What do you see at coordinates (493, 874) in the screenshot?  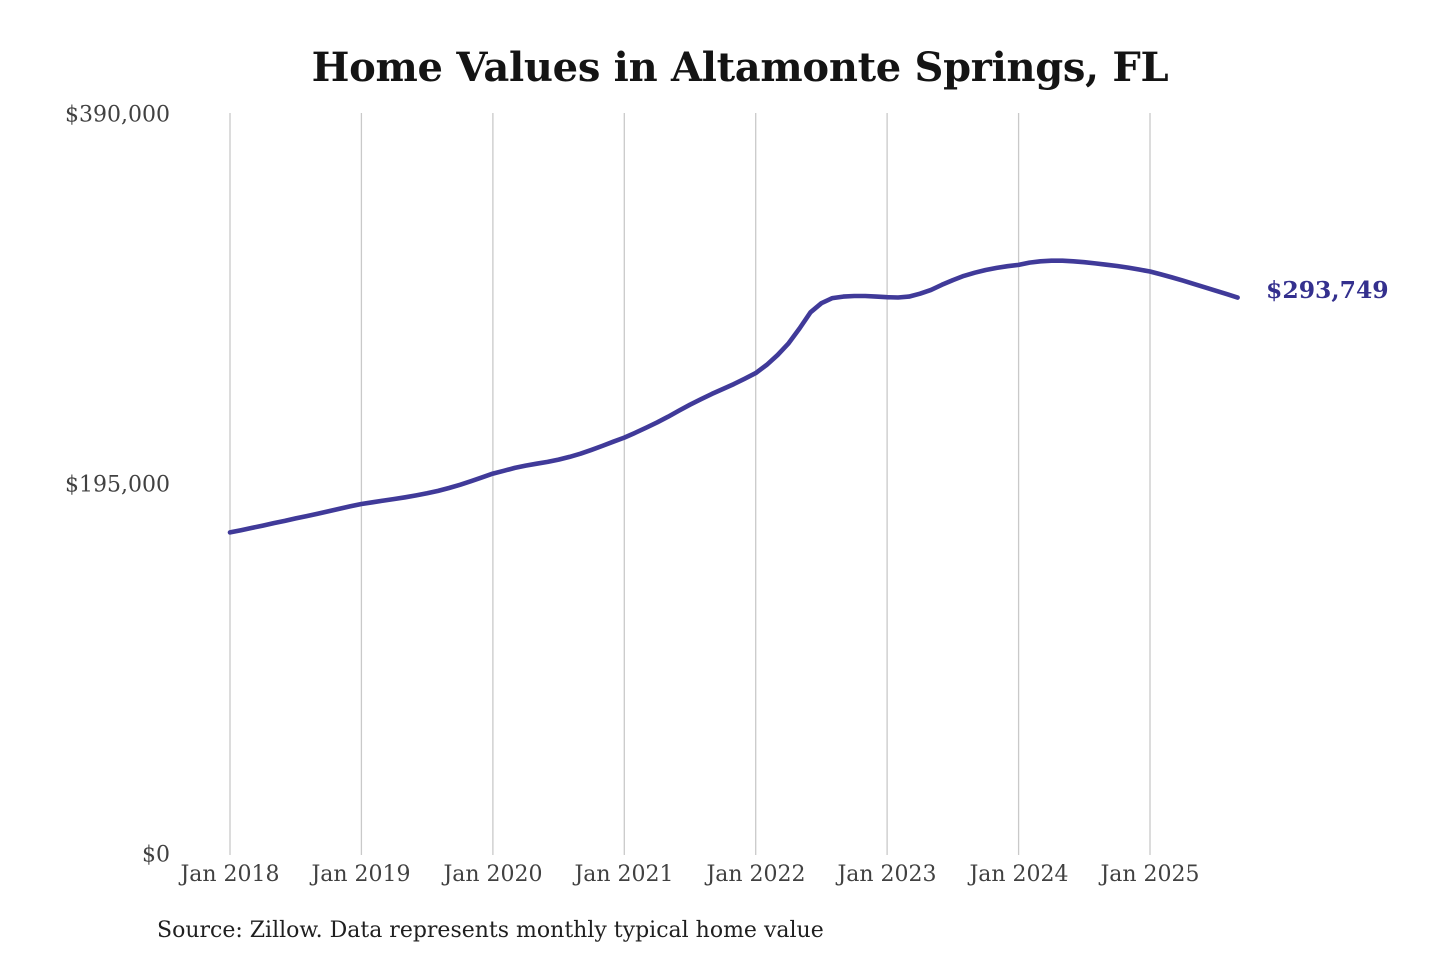 I see `x-axis-tick-label: Jan 2020` at bounding box center [493, 874].